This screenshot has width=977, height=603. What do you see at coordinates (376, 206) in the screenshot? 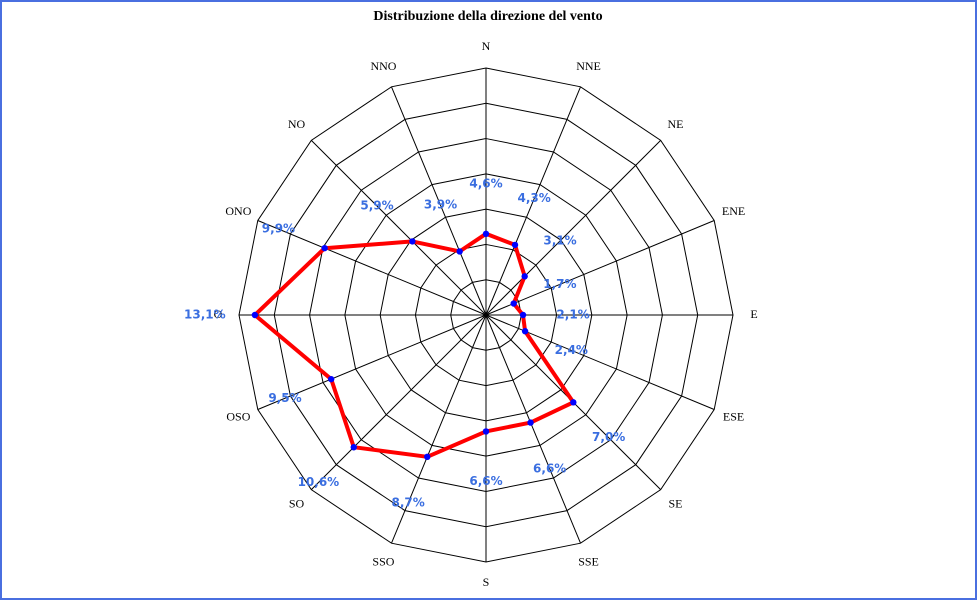
I see `value-label: 5,9%` at bounding box center [376, 206].